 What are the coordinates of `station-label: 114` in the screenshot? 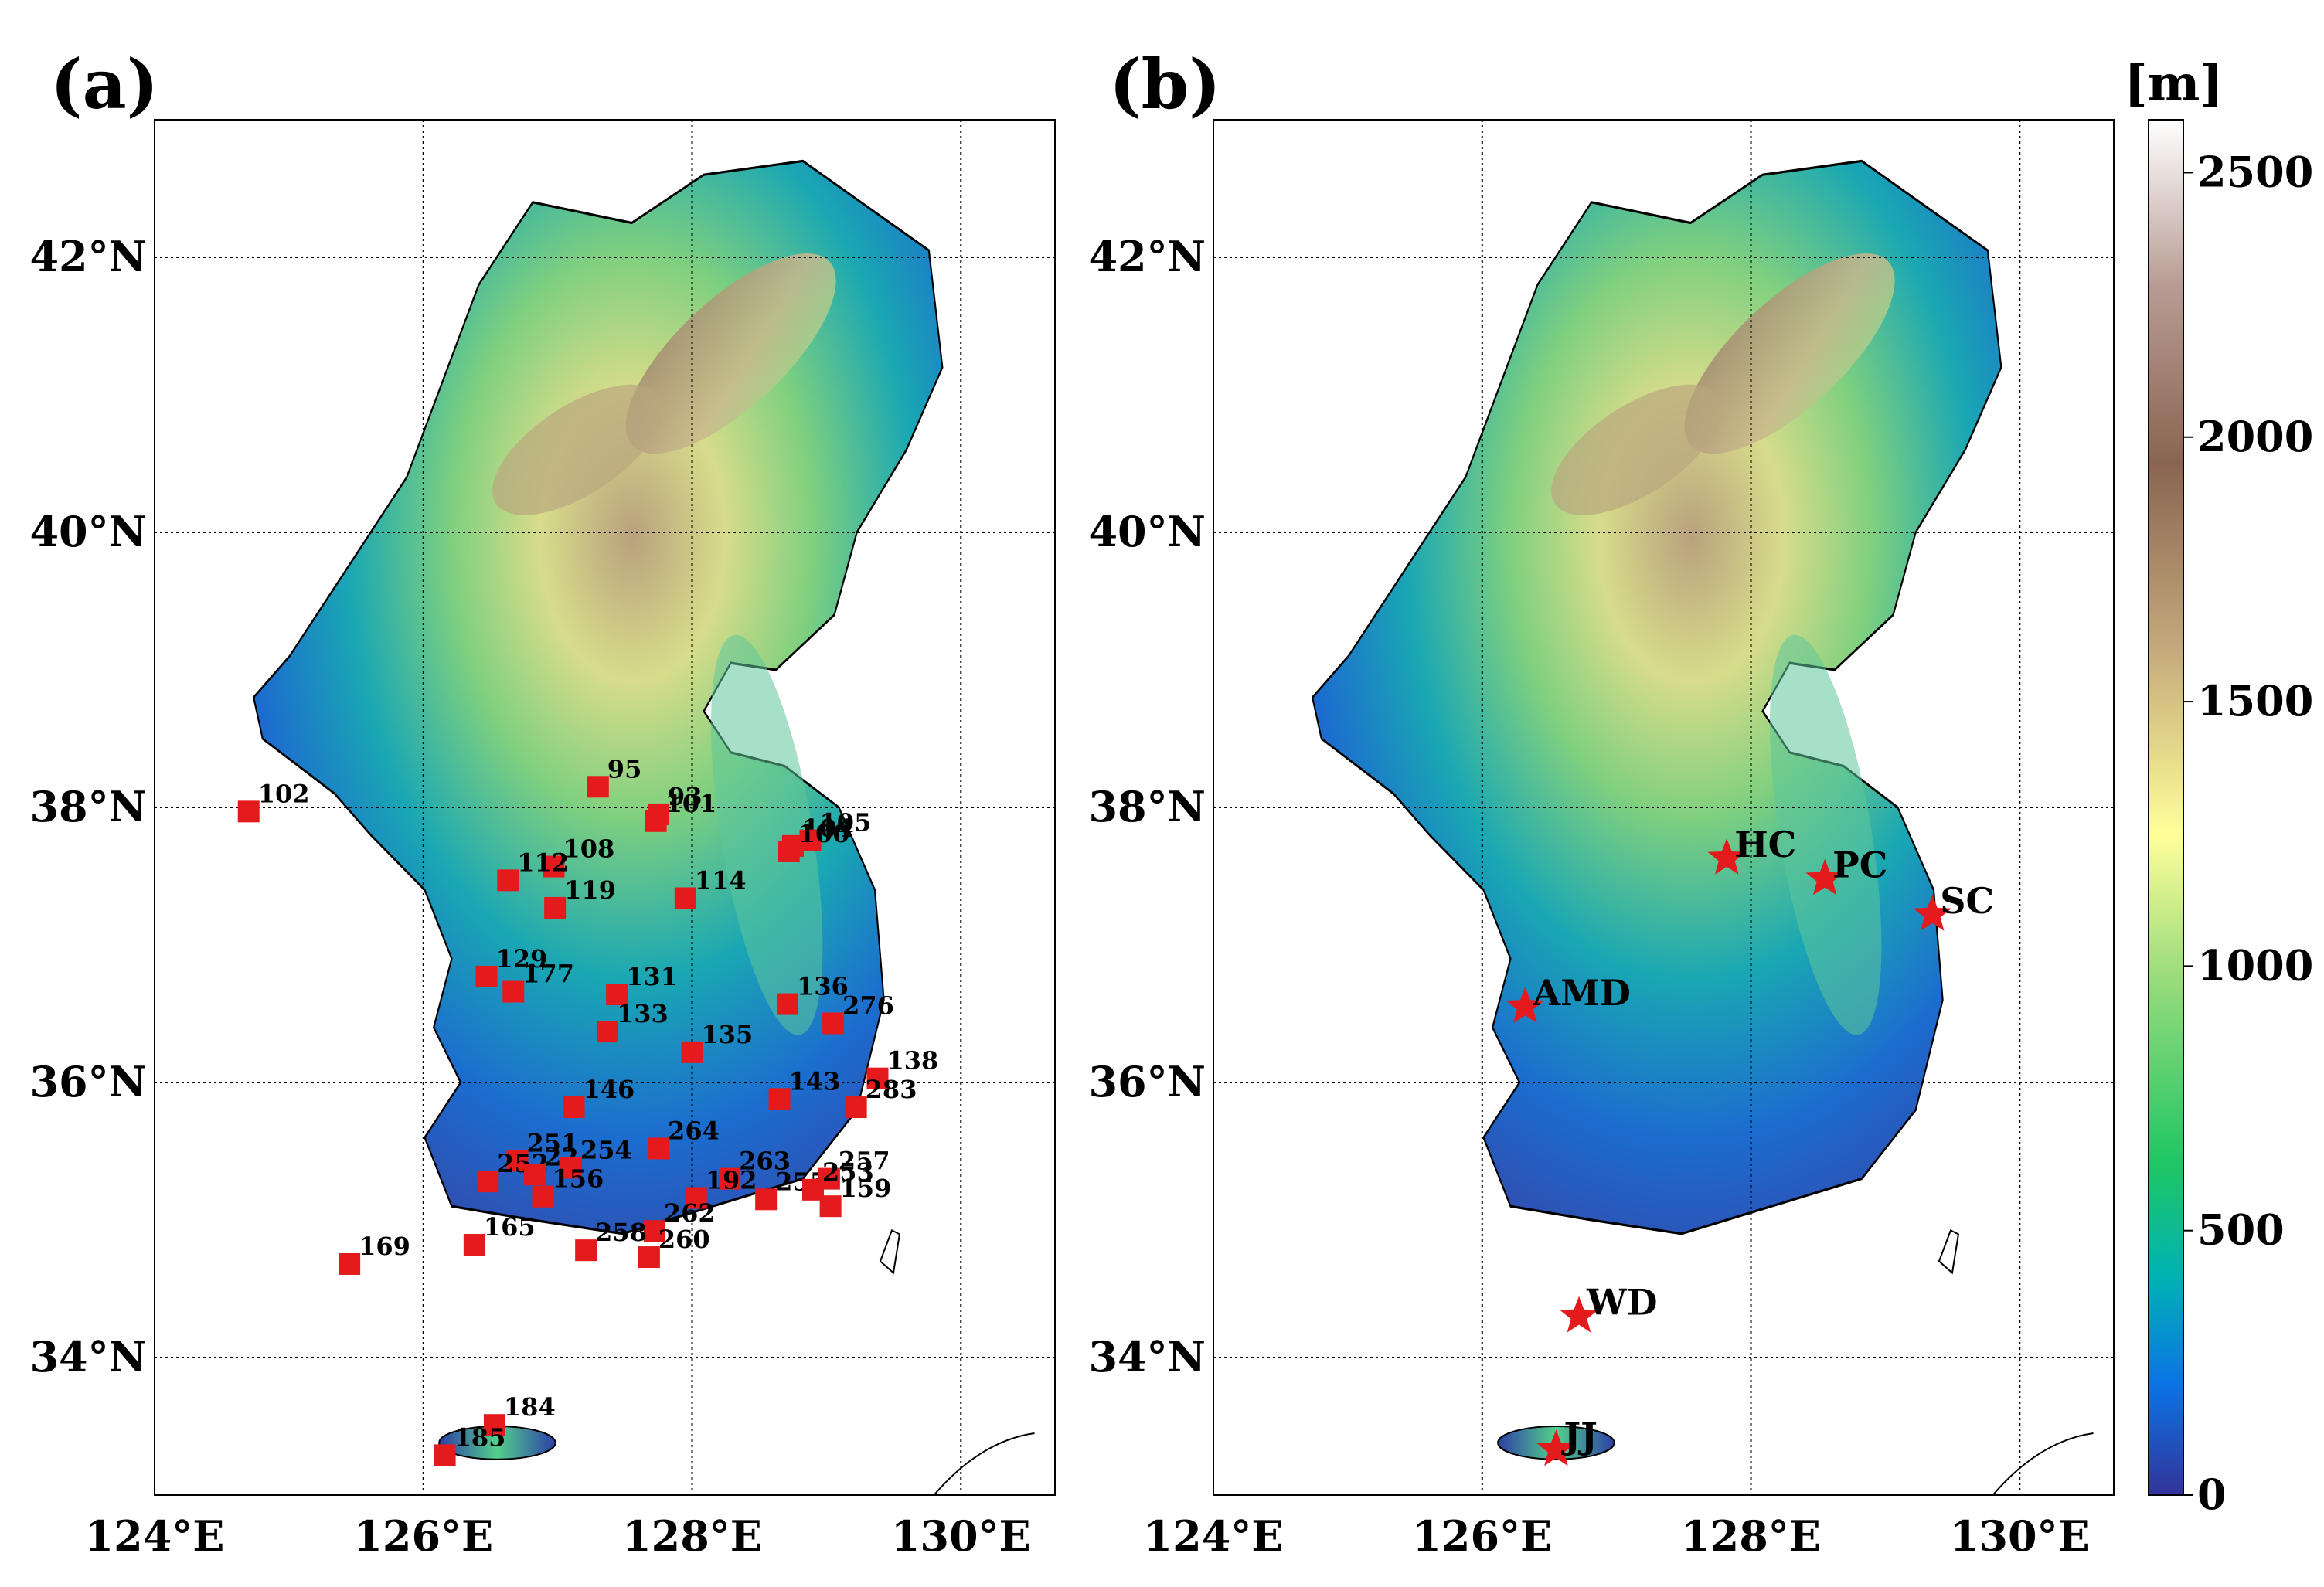 It's located at (721, 880).